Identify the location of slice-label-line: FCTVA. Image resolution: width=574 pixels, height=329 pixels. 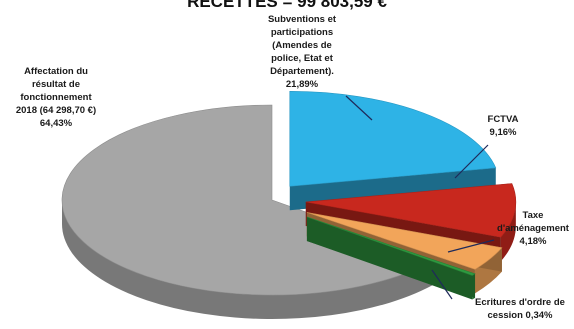
(503, 119).